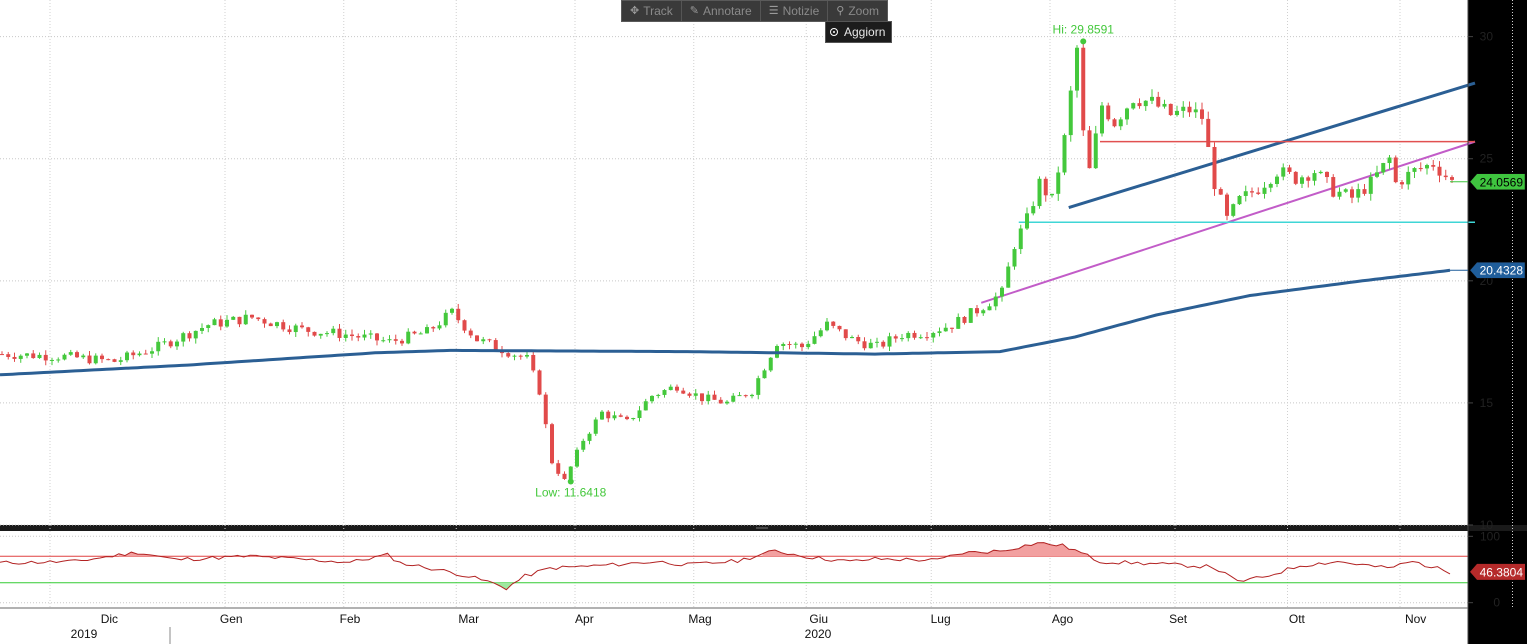  What do you see at coordinates (795, 11) in the screenshot?
I see `news-button: ☰ Notizie` at bounding box center [795, 11].